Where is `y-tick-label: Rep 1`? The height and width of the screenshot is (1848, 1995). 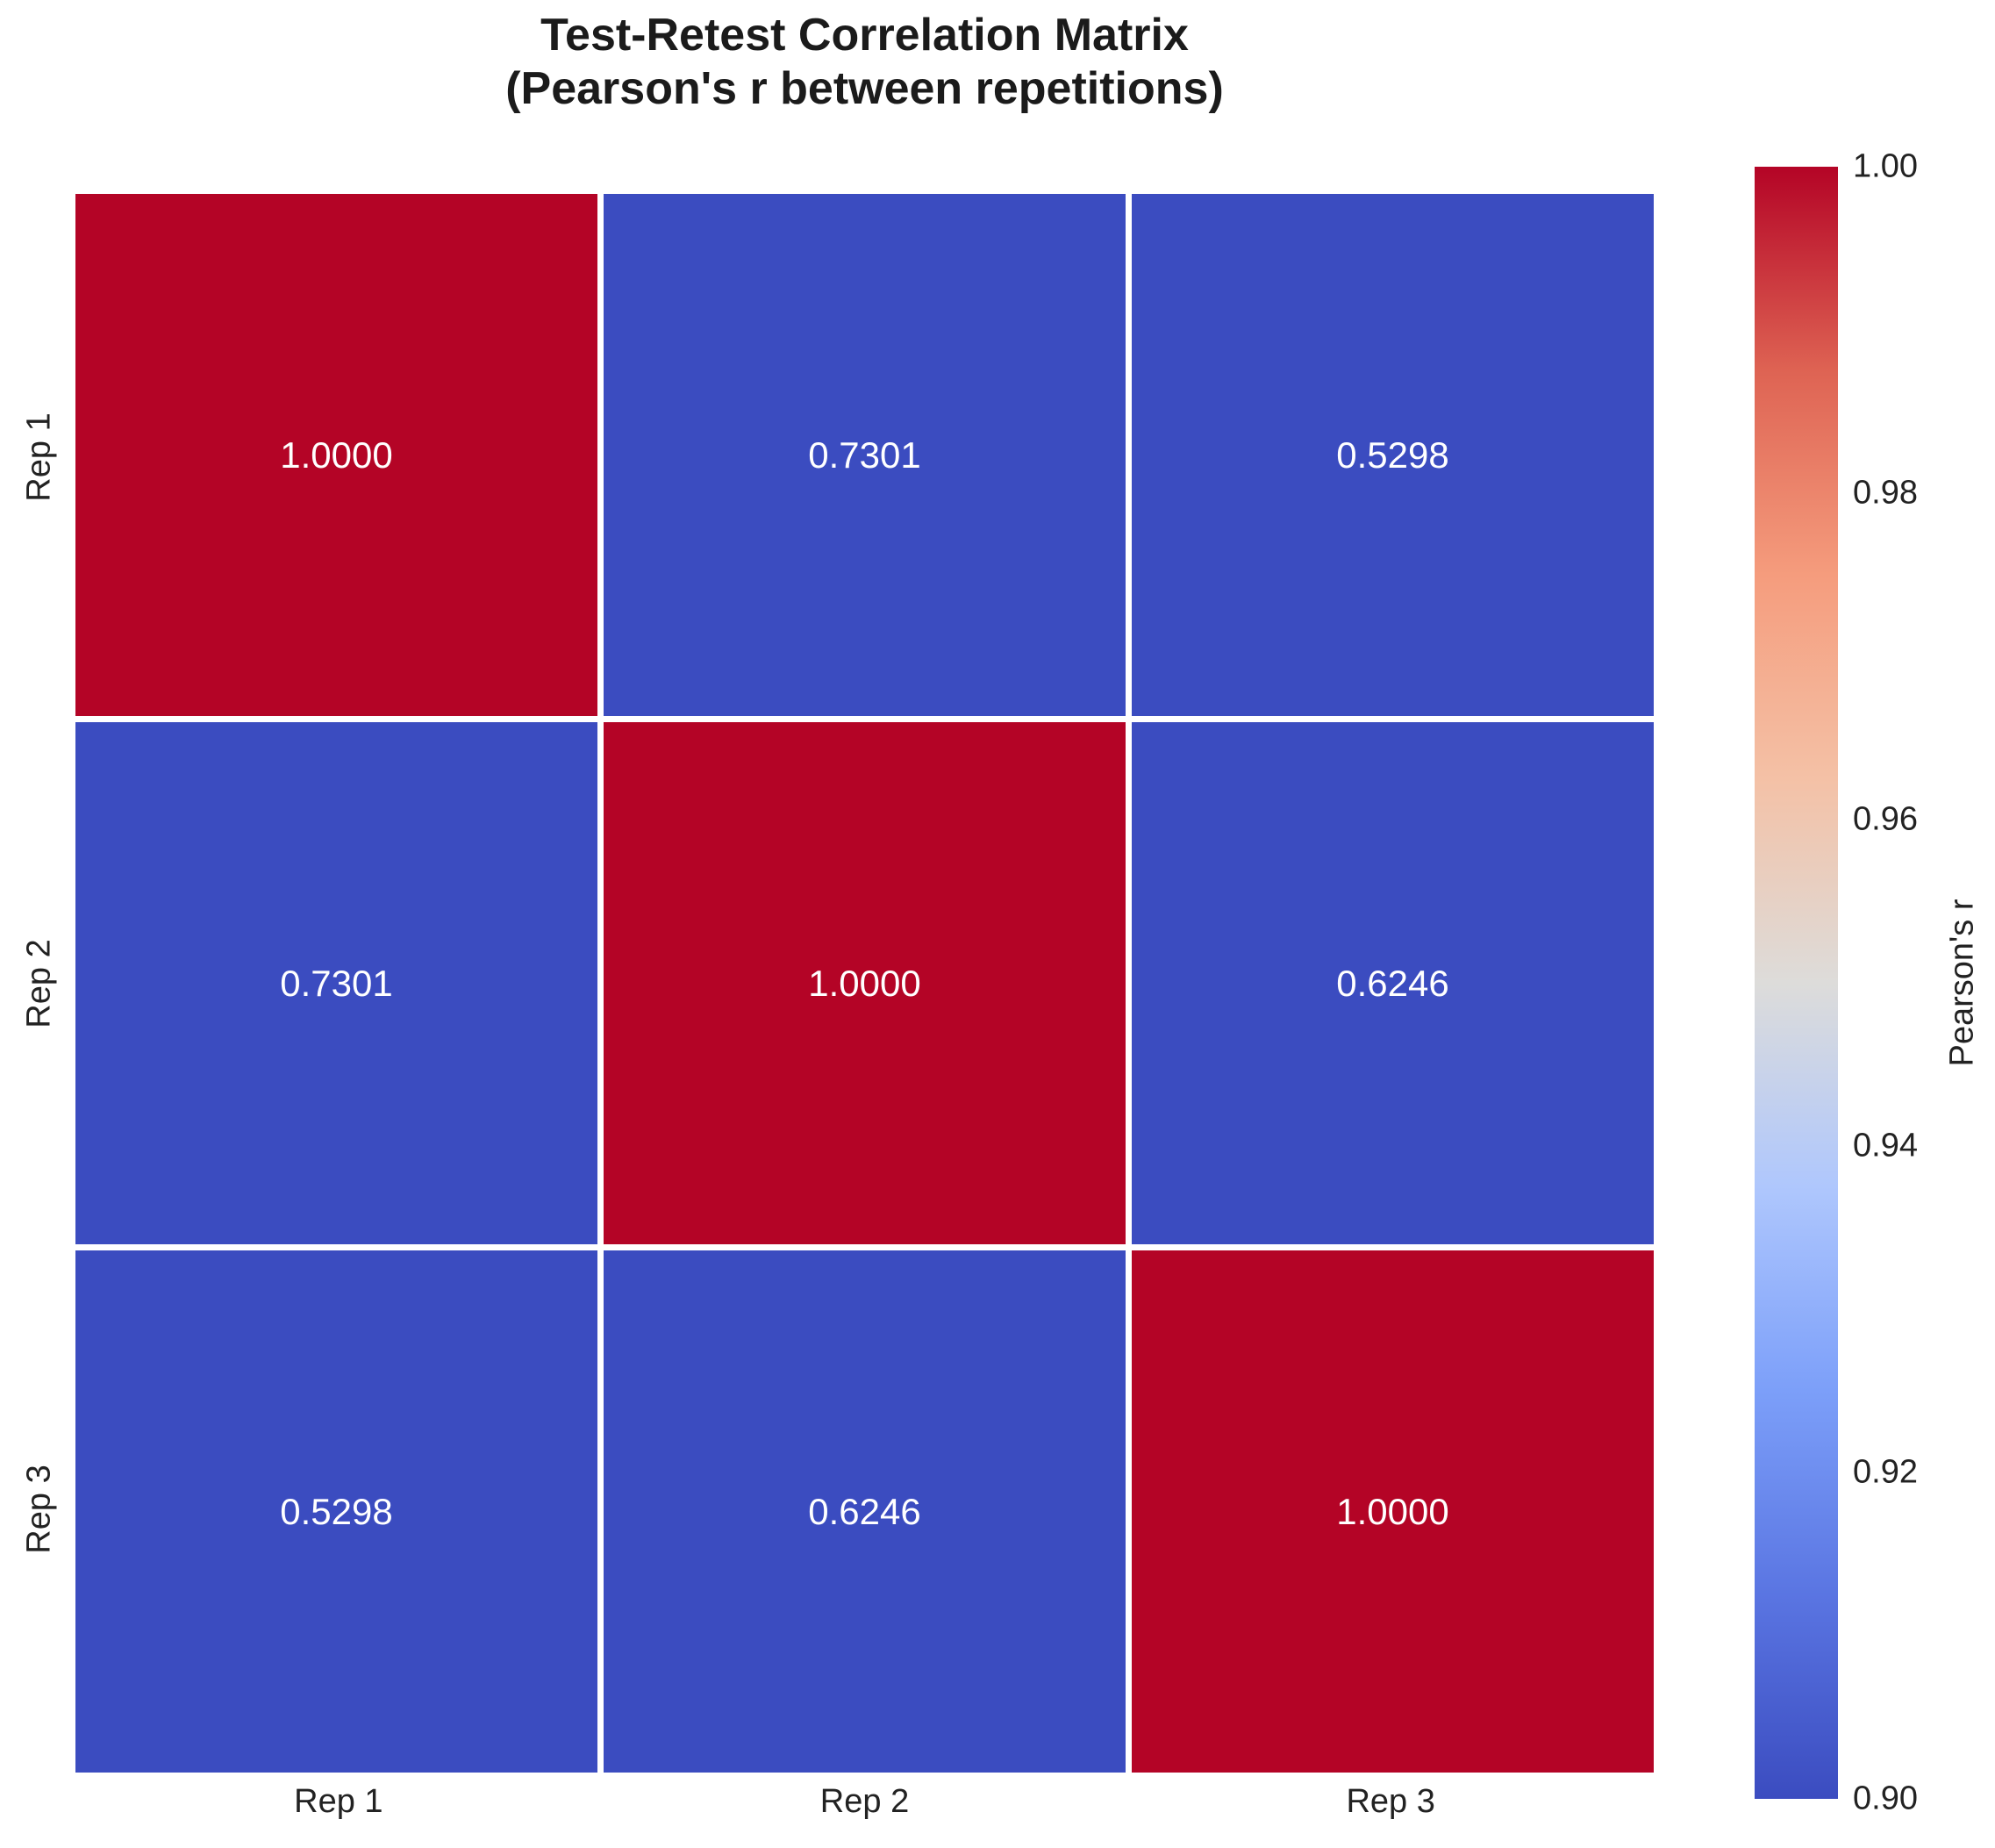
y-tick-label: Rep 1 is located at coordinates (39, 457).